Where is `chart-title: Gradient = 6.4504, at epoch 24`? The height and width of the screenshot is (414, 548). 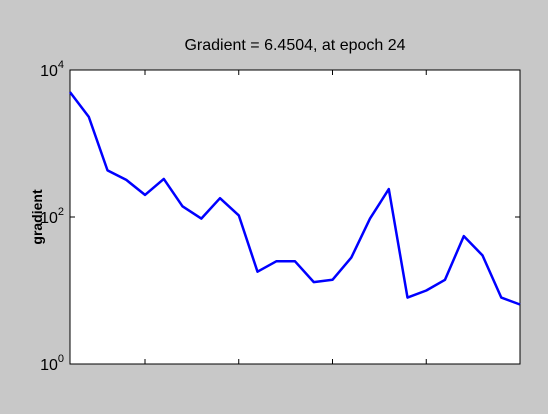 chart-title: Gradient = 6.4504, at epoch 24 is located at coordinates (294, 45).